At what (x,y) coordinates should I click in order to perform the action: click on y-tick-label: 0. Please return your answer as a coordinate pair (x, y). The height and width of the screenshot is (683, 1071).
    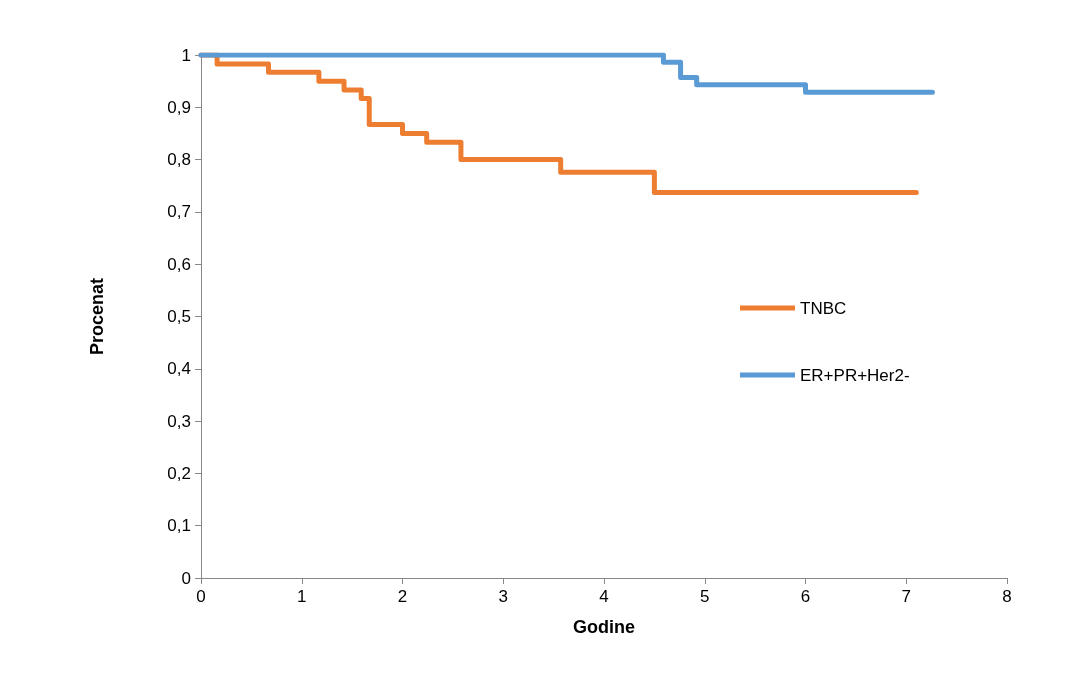
    Looking at the image, I should click on (186, 578).